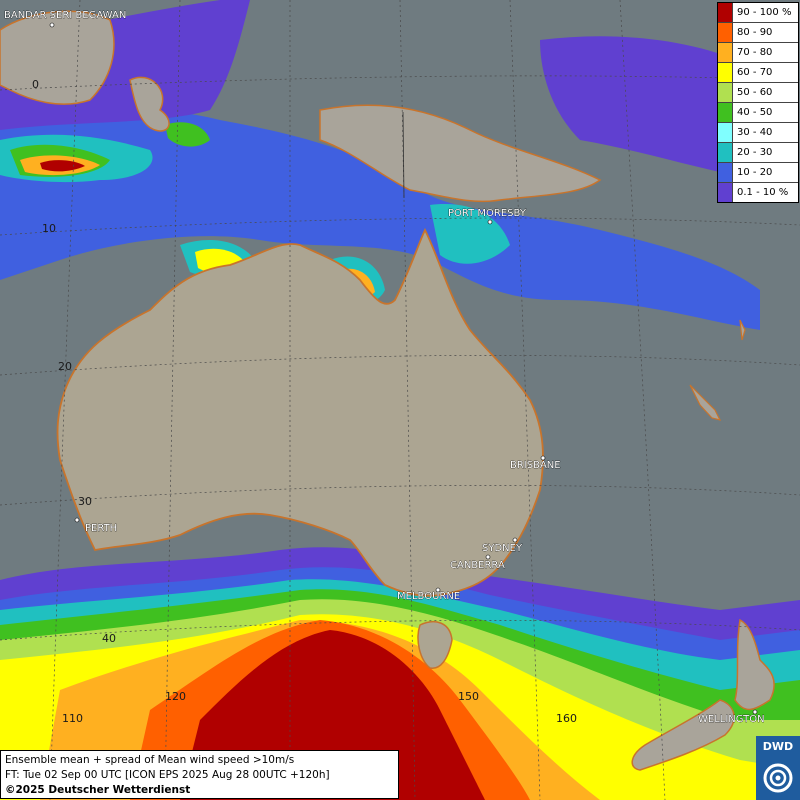  I want to click on legend-row: 90 - 100 %, so click(758, 13).